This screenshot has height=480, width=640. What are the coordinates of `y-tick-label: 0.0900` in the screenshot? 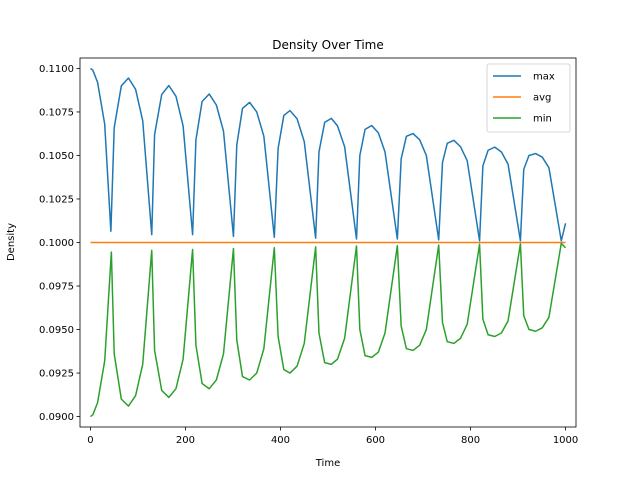 It's located at (56, 417).